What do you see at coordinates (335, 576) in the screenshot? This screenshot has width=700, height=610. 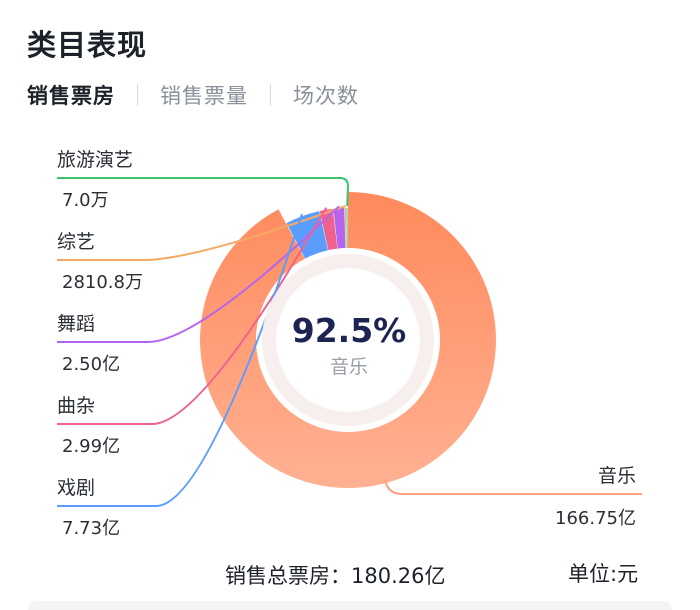 I see `total-revenue: 销售总票房：180.26亿` at bounding box center [335, 576].